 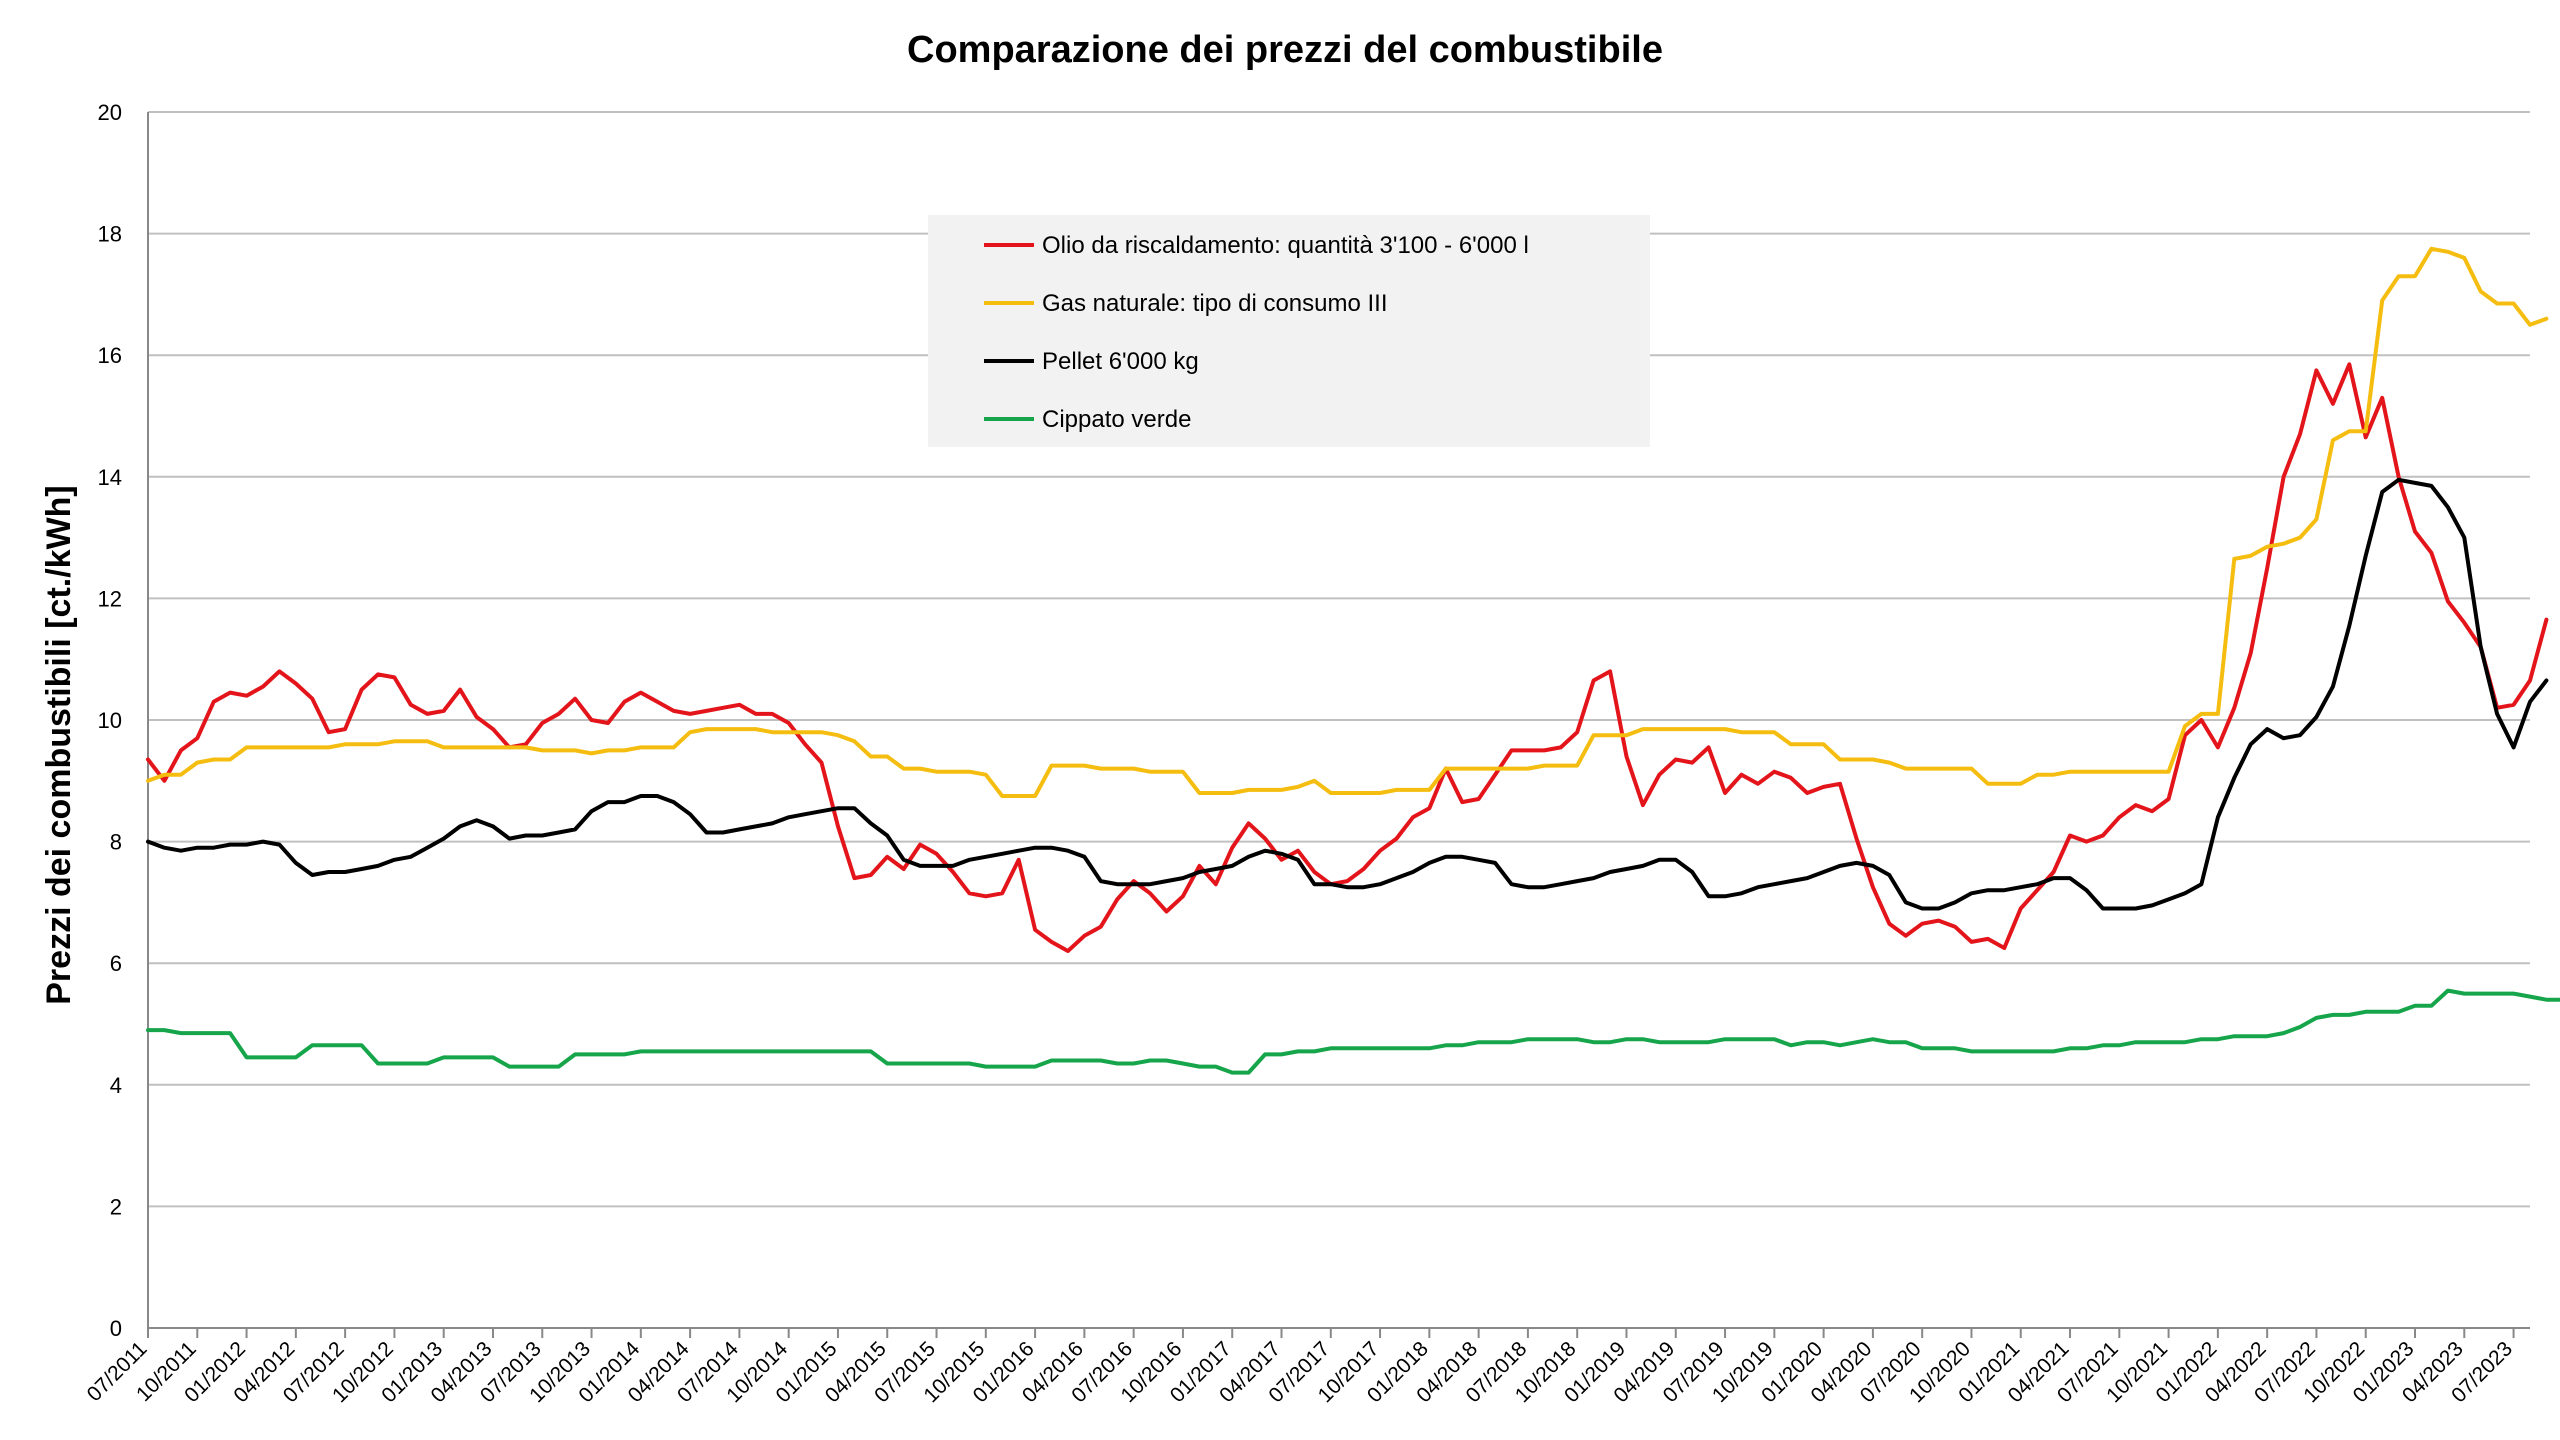 I want to click on legend-box, so click(x=1289, y=331).